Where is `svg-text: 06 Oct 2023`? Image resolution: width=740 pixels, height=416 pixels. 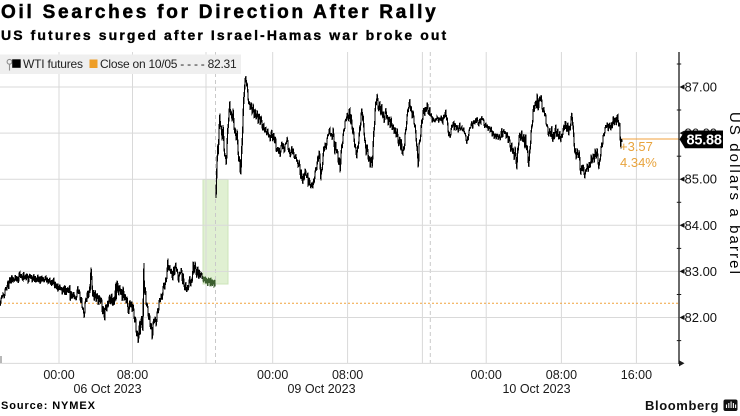
svg-text: 06 Oct 2023 is located at coordinates (107, 389).